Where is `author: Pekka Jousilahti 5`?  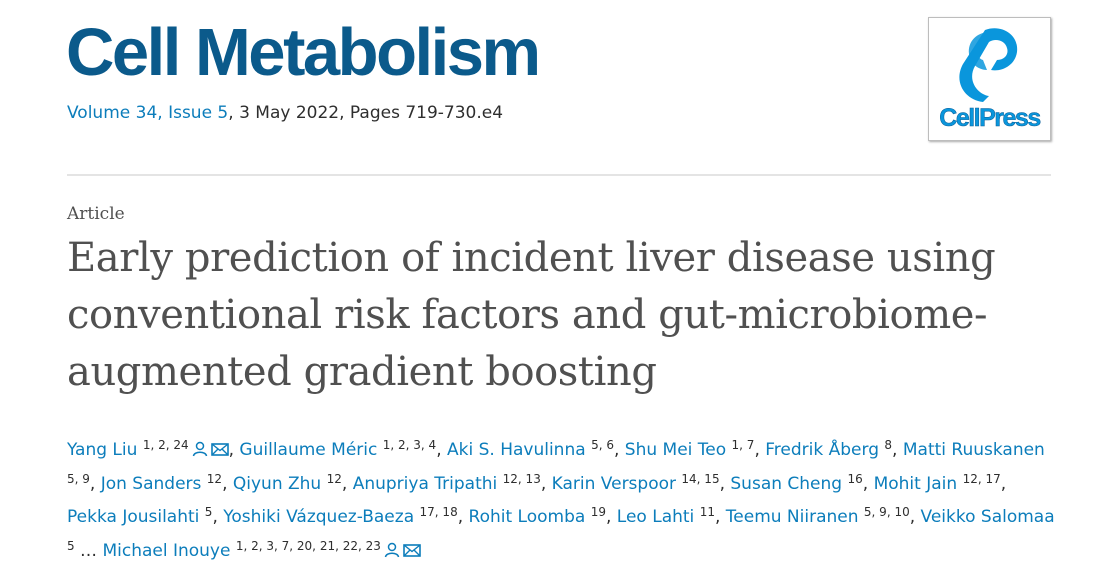 author: Pekka Jousilahti 5 is located at coordinates (140, 516).